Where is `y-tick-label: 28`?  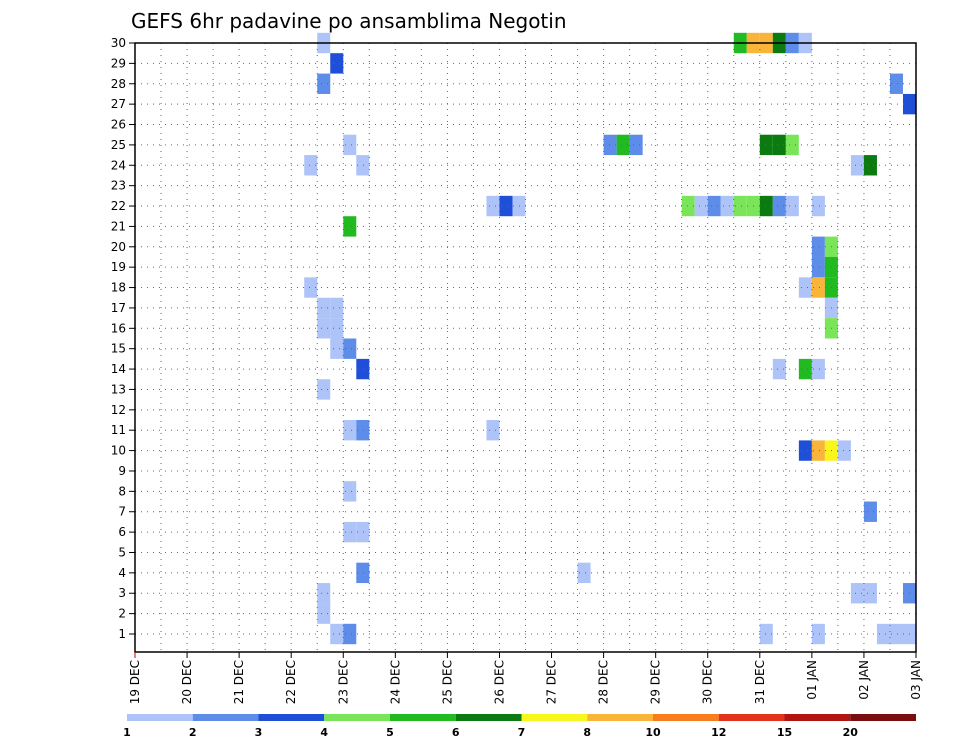 y-tick-label: 28 is located at coordinates (118, 84).